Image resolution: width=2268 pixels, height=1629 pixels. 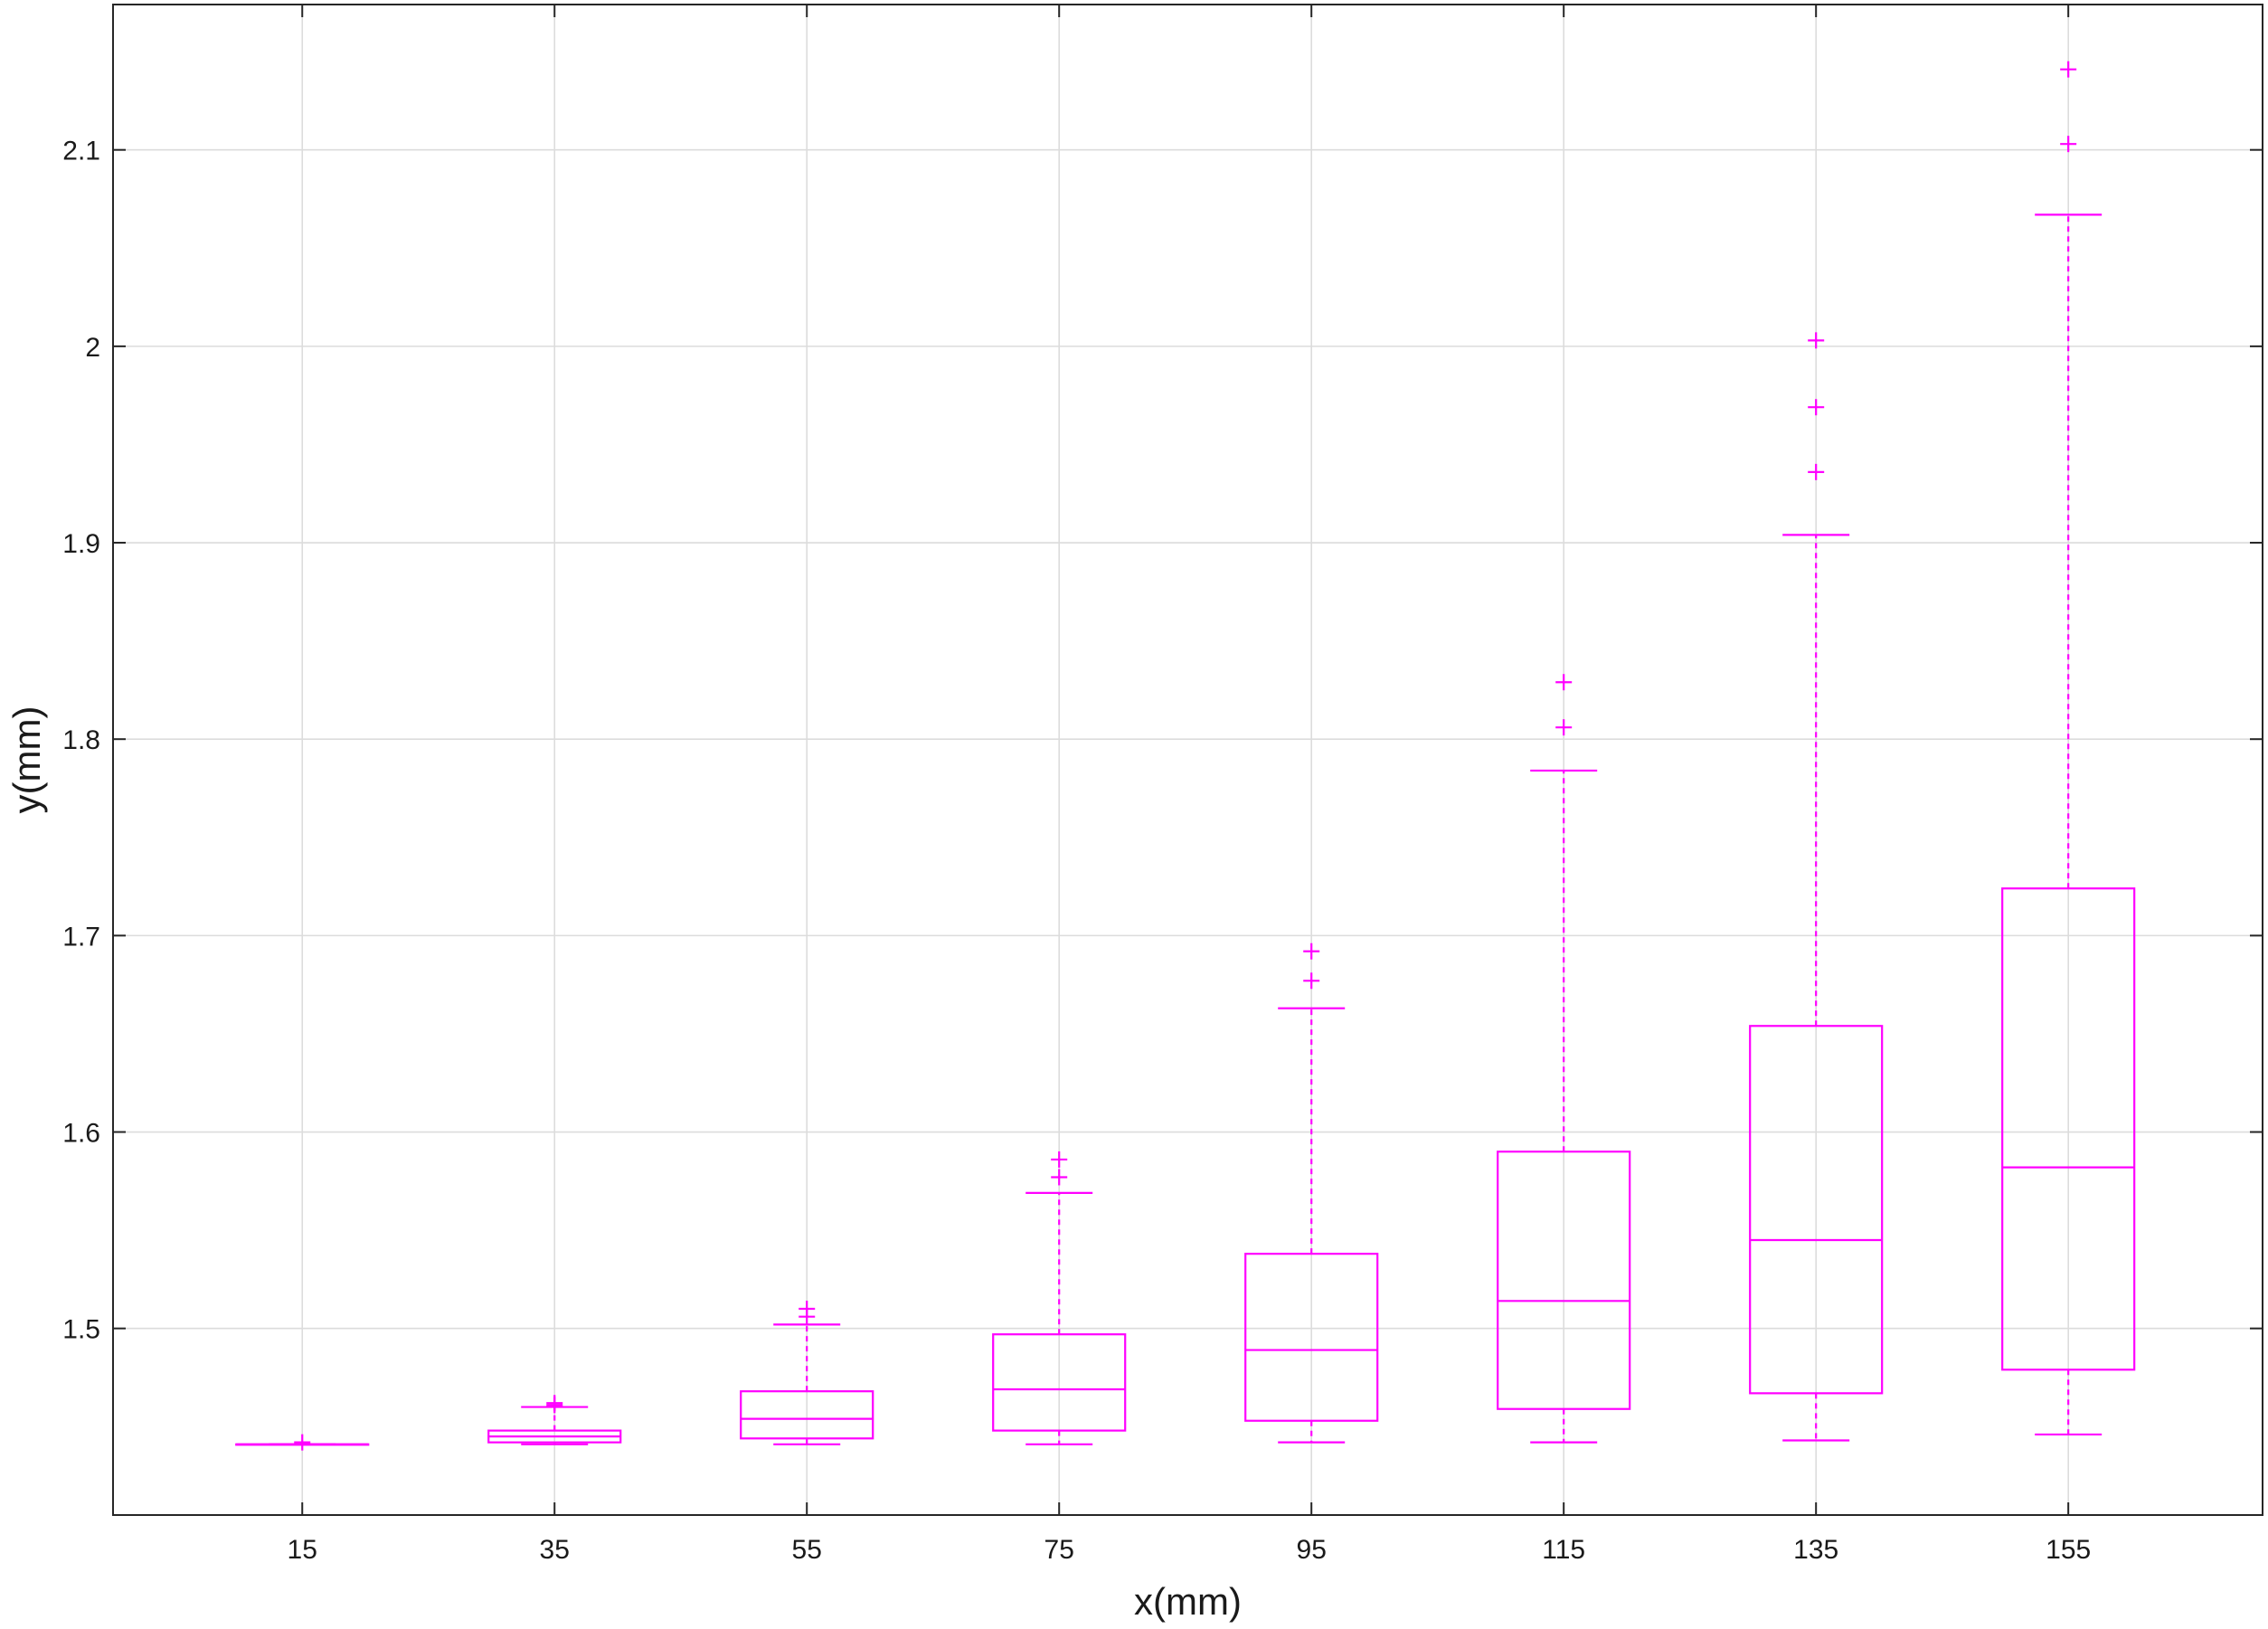 I want to click on y-tick-label: 2, so click(x=92, y=348).